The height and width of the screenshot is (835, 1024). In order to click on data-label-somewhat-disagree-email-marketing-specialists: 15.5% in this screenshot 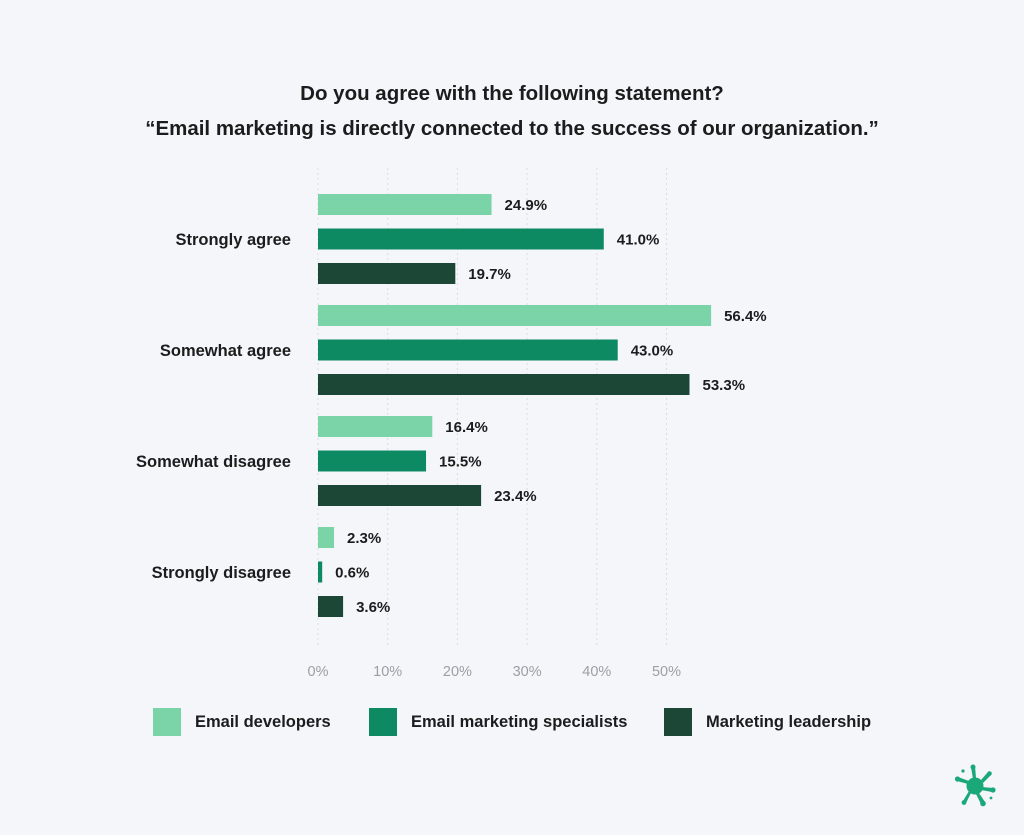, I will do `click(460, 462)`.